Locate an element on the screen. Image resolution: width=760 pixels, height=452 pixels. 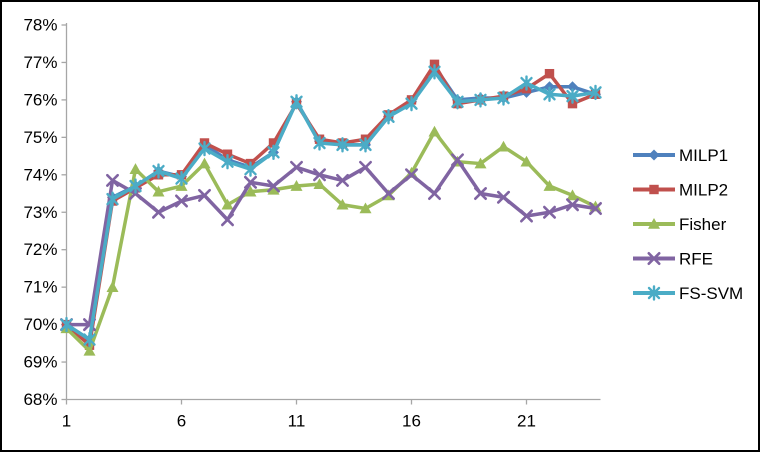
x-tick-label: 16 is located at coordinates (411, 421).